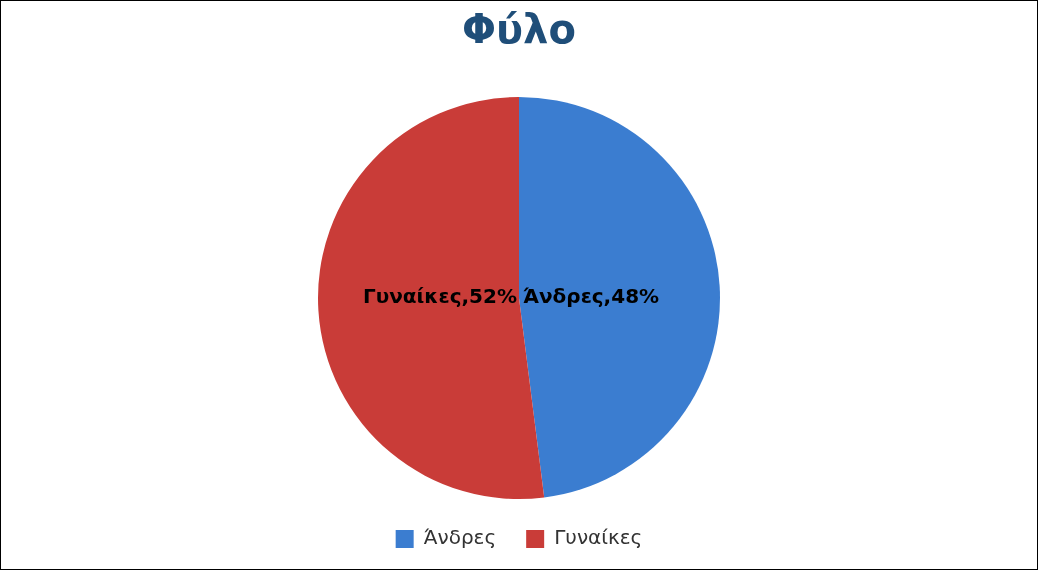  I want to click on data-label: Γυναίκες,52%, so click(439, 296).